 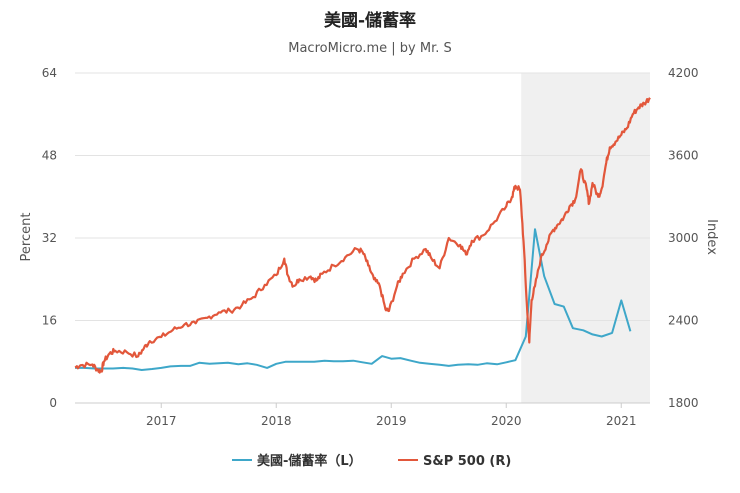 I want to click on x-tick-label: 2019, so click(x=391, y=421).